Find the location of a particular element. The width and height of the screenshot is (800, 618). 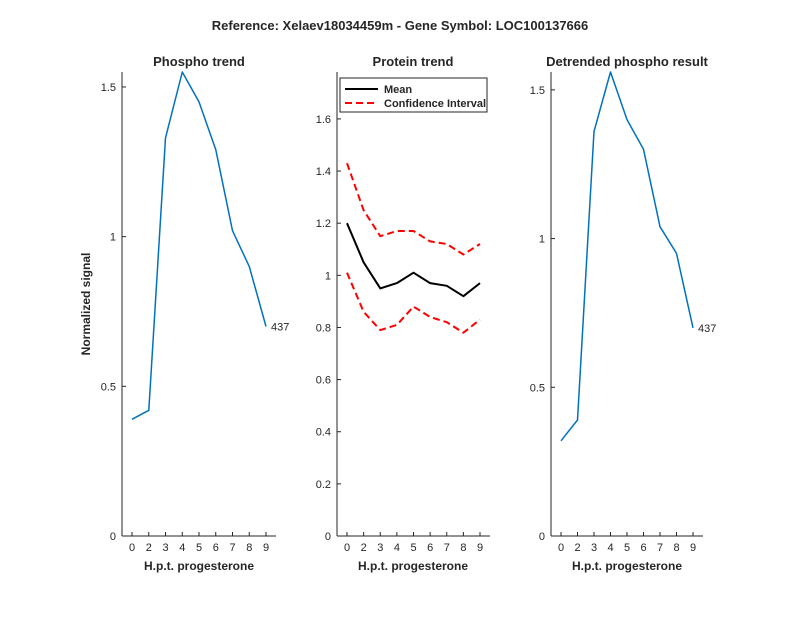

panel-title: Detrended phospho result is located at coordinates (627, 61).